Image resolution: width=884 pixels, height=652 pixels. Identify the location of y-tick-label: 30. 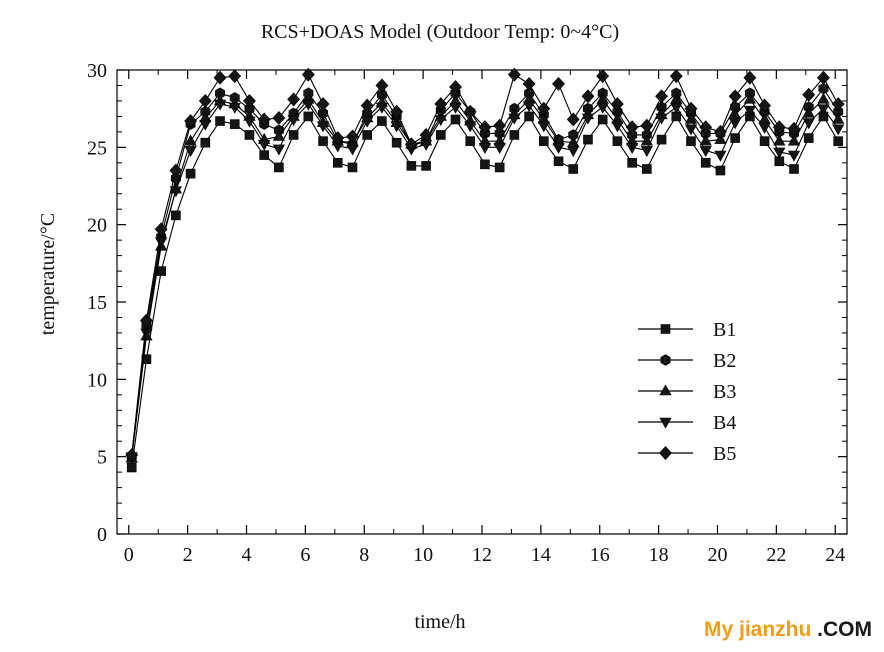
(97, 71).